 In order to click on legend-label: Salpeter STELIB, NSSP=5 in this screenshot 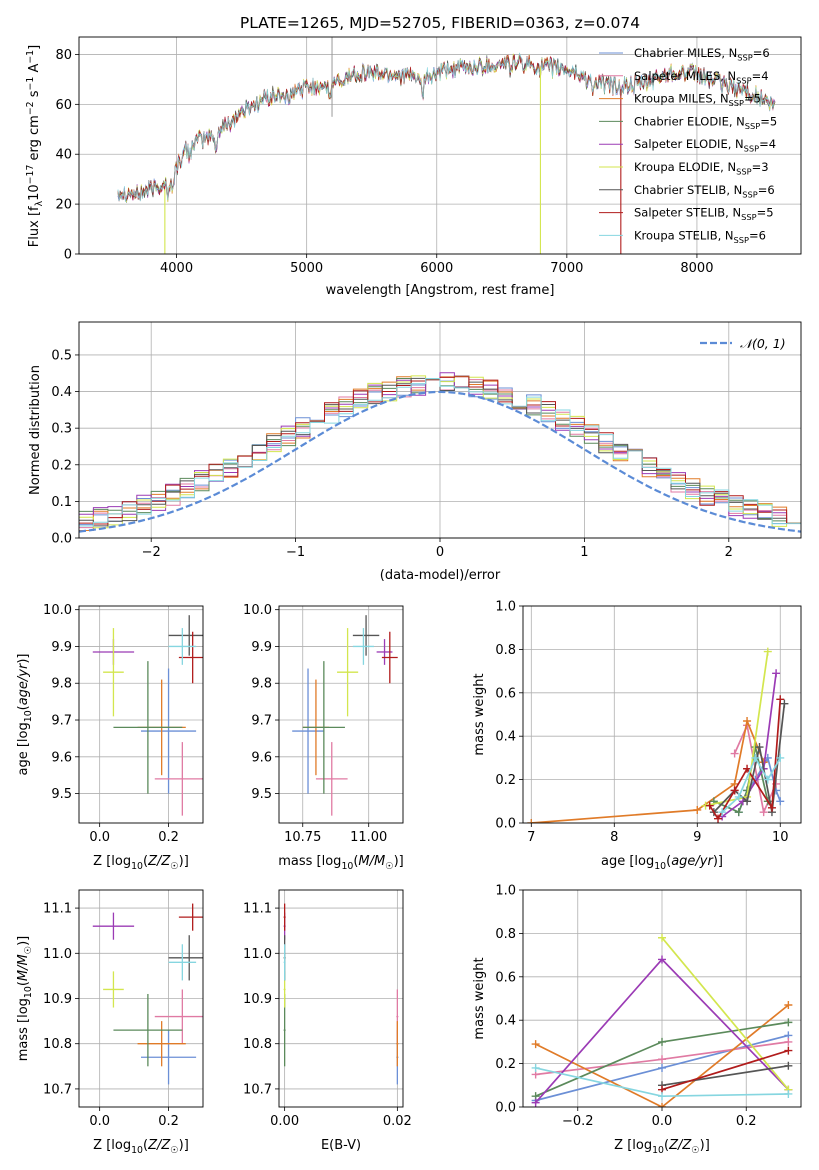, I will do `click(704, 214)`.